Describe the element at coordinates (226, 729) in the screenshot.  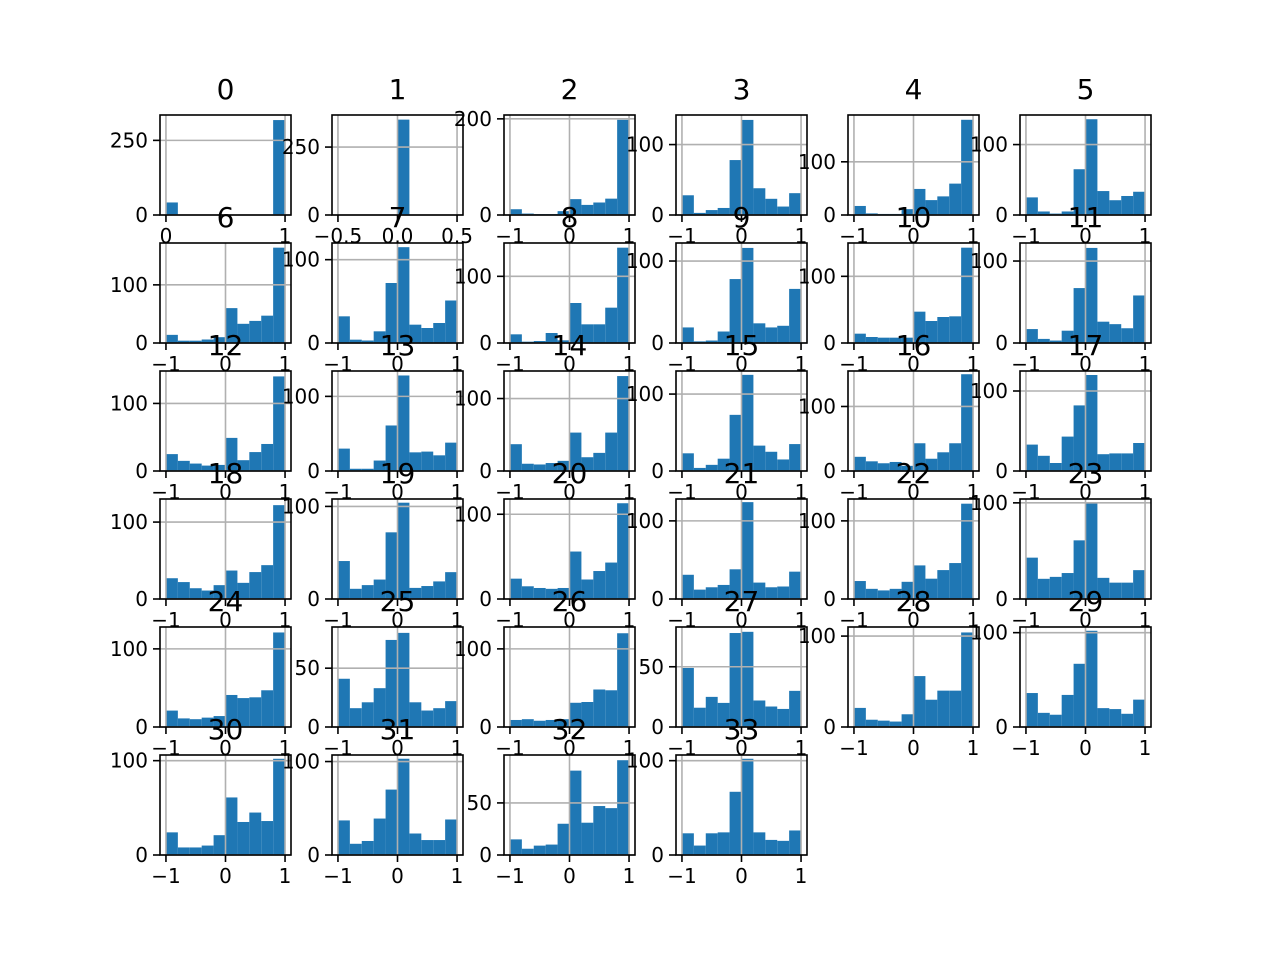
I see `subplot-title: 30` at that location.